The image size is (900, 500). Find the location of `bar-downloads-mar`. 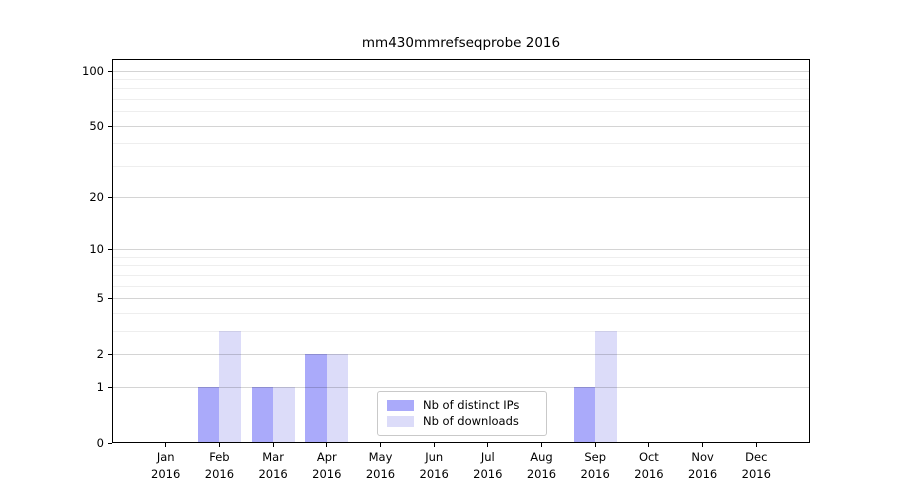

bar-downloads-mar is located at coordinates (284, 414).